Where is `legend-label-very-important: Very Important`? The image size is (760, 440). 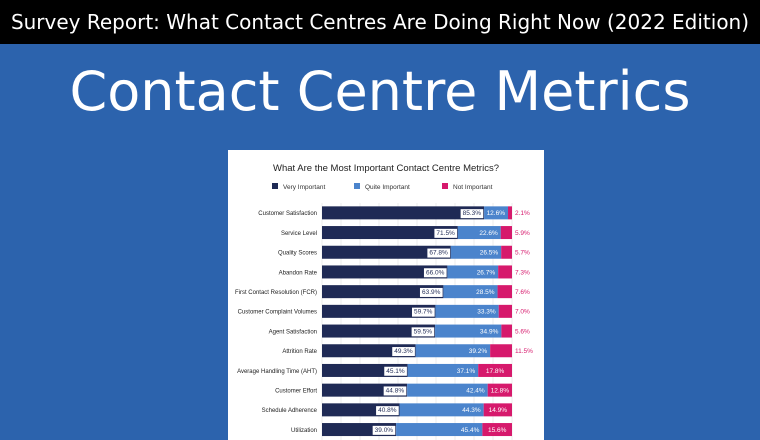 legend-label-very-important: Very Important is located at coordinates (304, 187).